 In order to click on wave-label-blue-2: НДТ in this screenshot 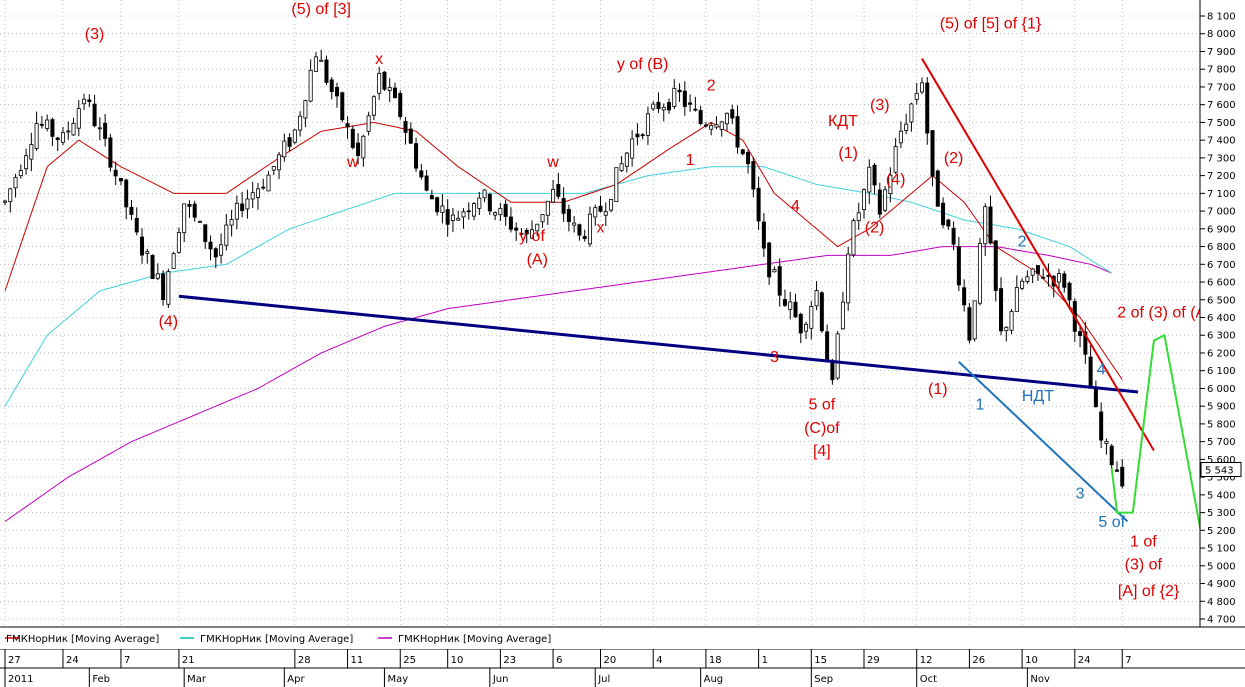, I will do `click(1038, 396)`.